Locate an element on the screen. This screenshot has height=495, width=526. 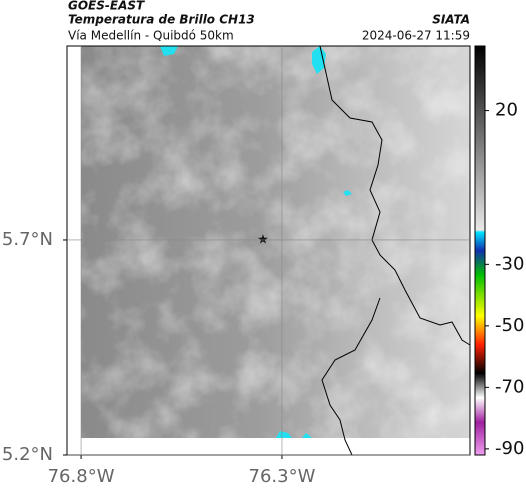
y-tick-label: 5.2°N is located at coordinates (27, 454).